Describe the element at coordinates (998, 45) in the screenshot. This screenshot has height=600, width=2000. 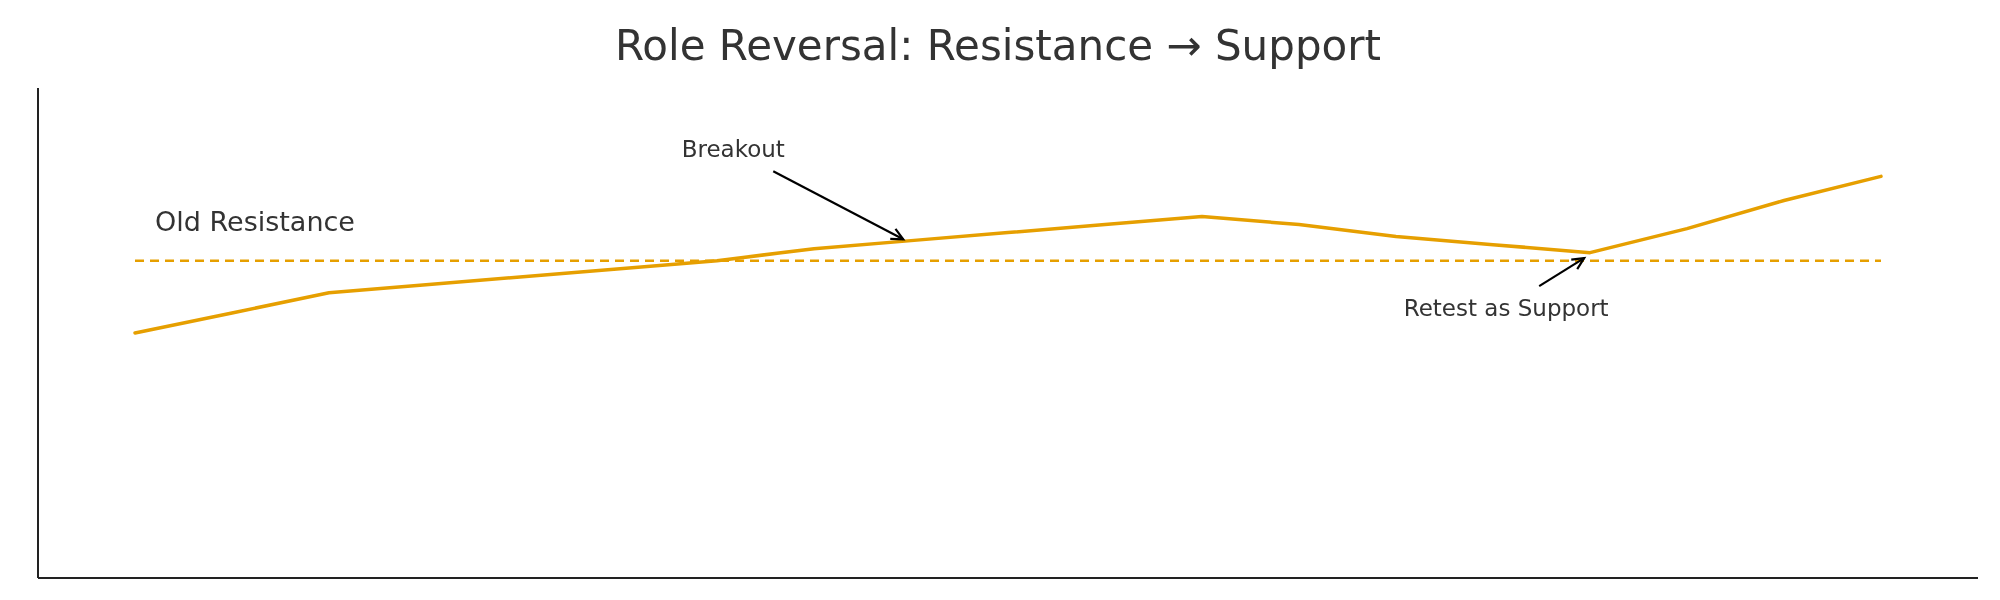
I see `chart-title: Role Reversal: Resistance → Support` at that location.